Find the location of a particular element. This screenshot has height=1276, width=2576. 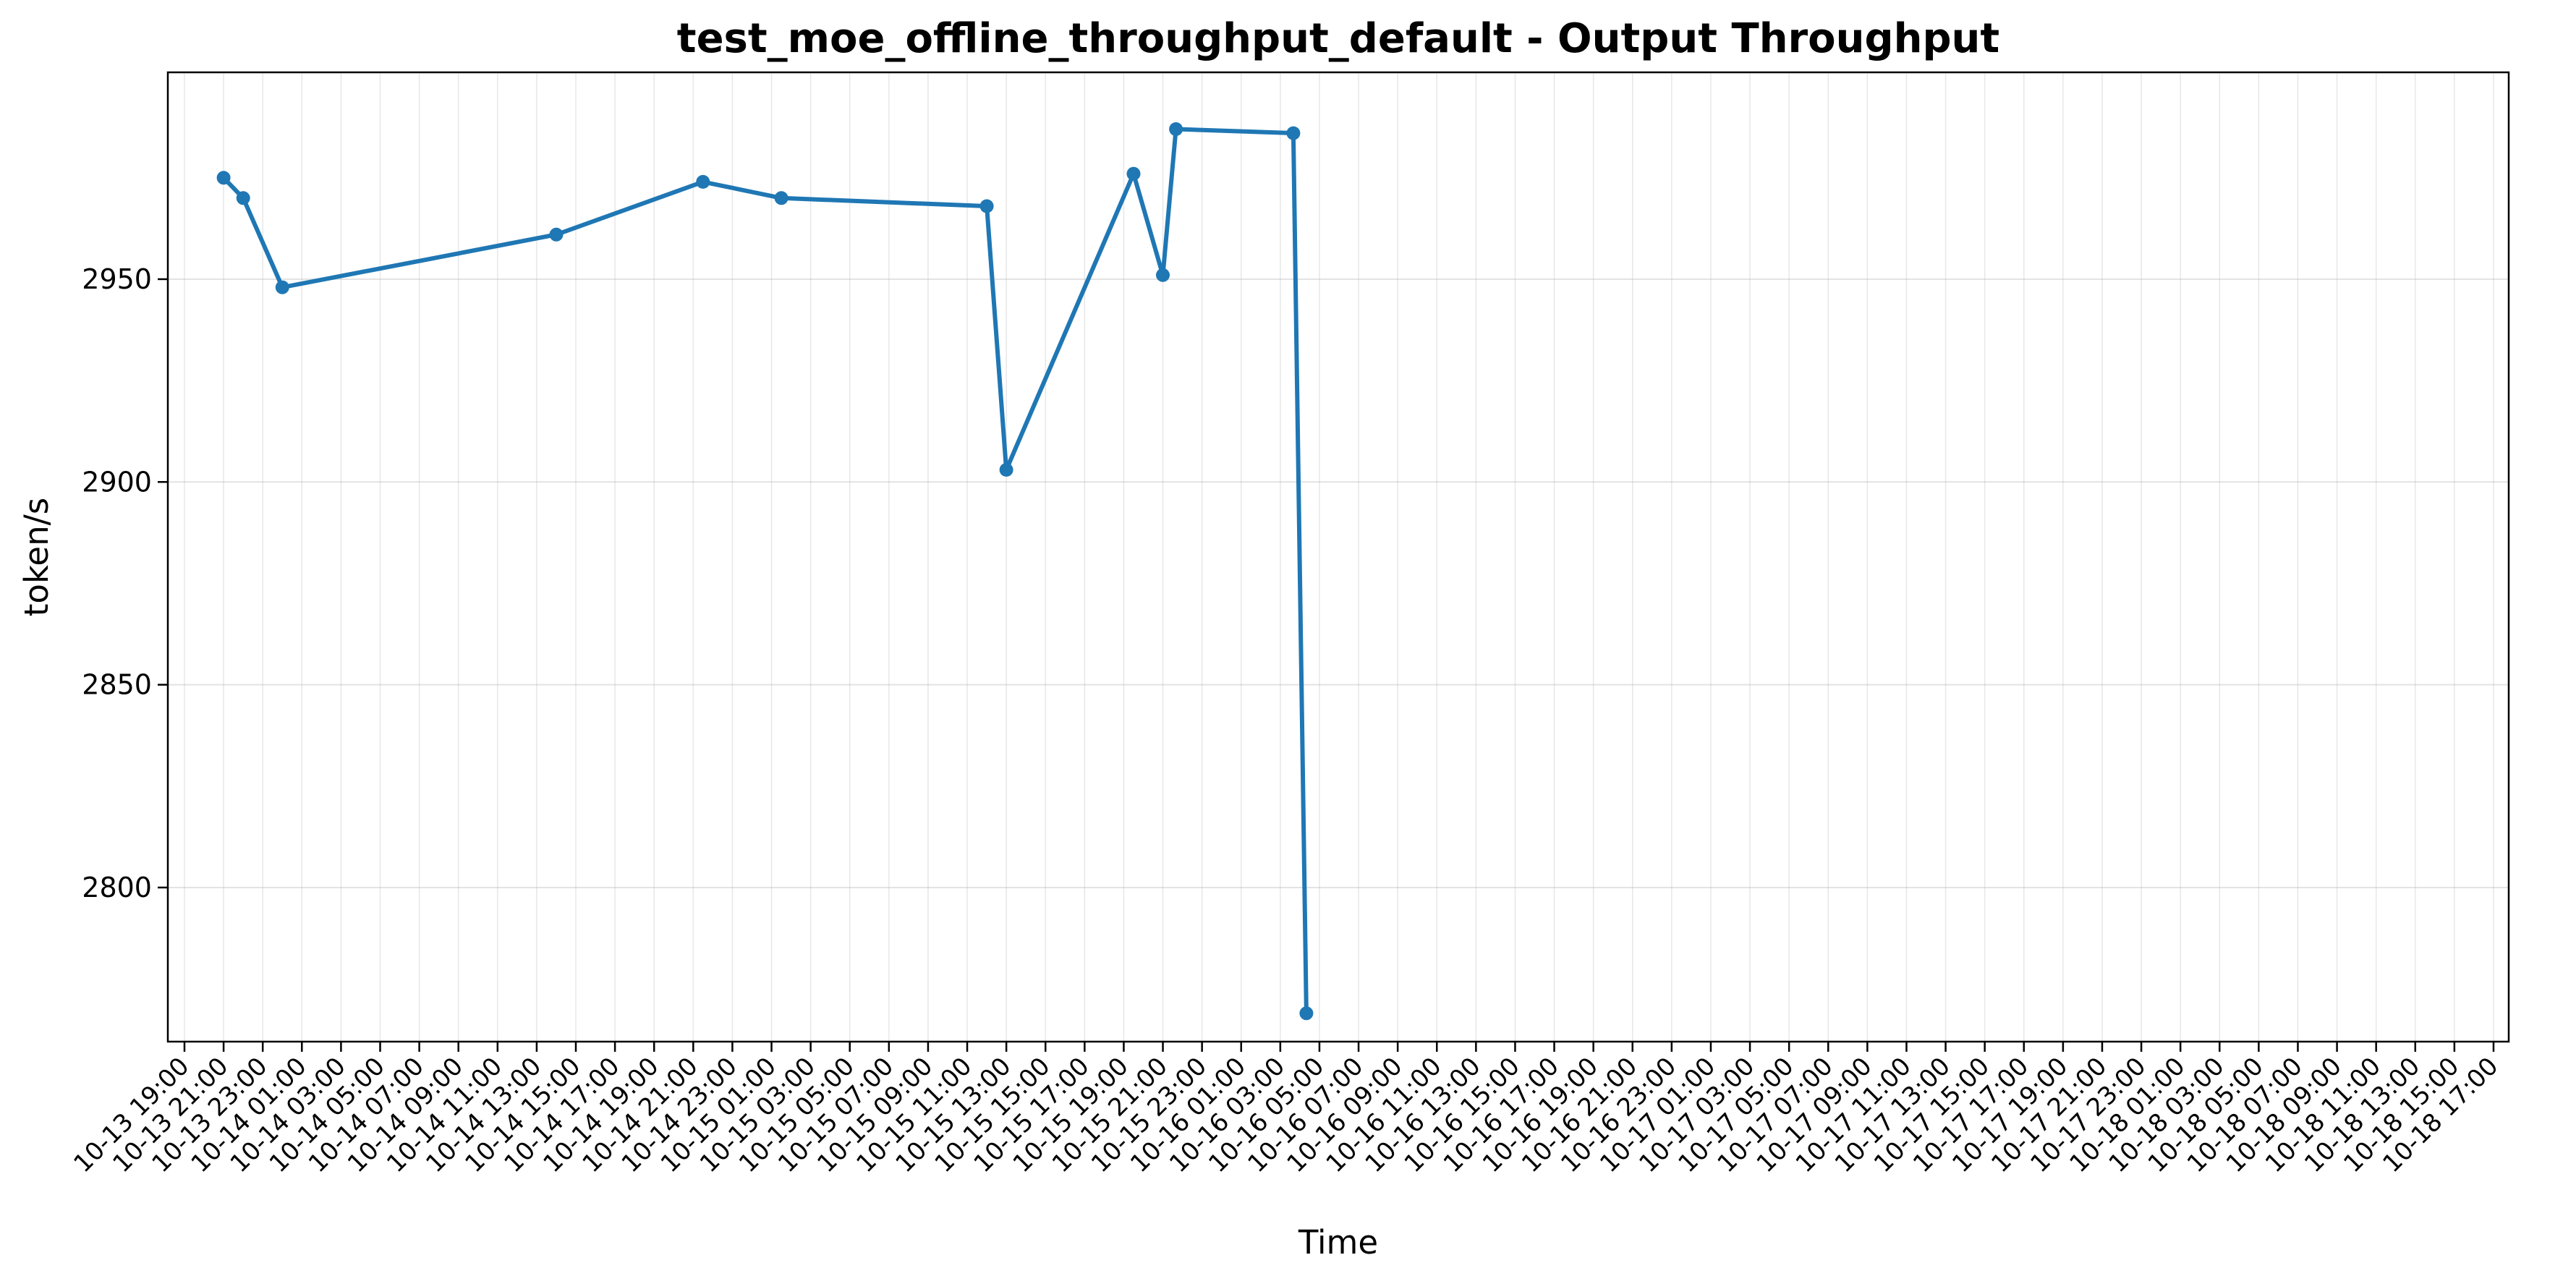

y-tick-label: 2850 is located at coordinates (117, 685).